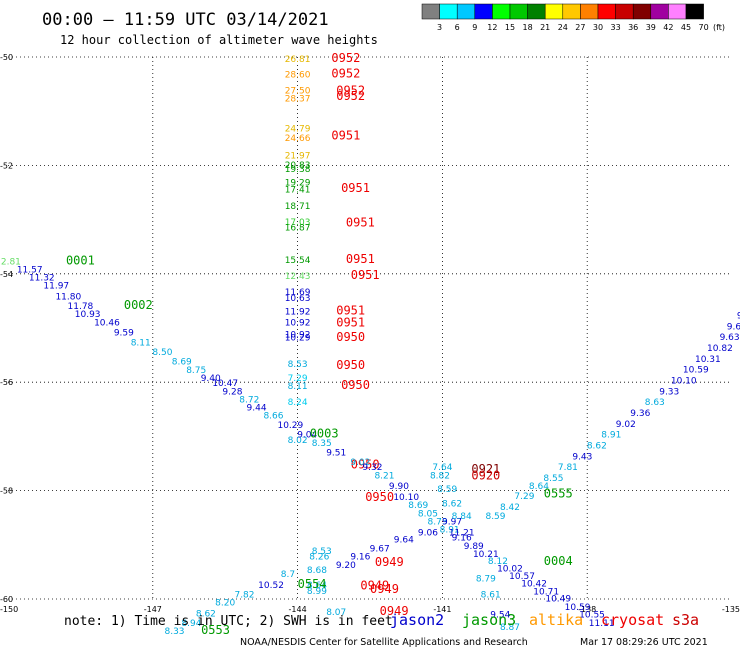 This screenshot has height=650, width=740. Describe the element at coordinates (360, 259) in the screenshot. I see `time-label: 0951` at that location.